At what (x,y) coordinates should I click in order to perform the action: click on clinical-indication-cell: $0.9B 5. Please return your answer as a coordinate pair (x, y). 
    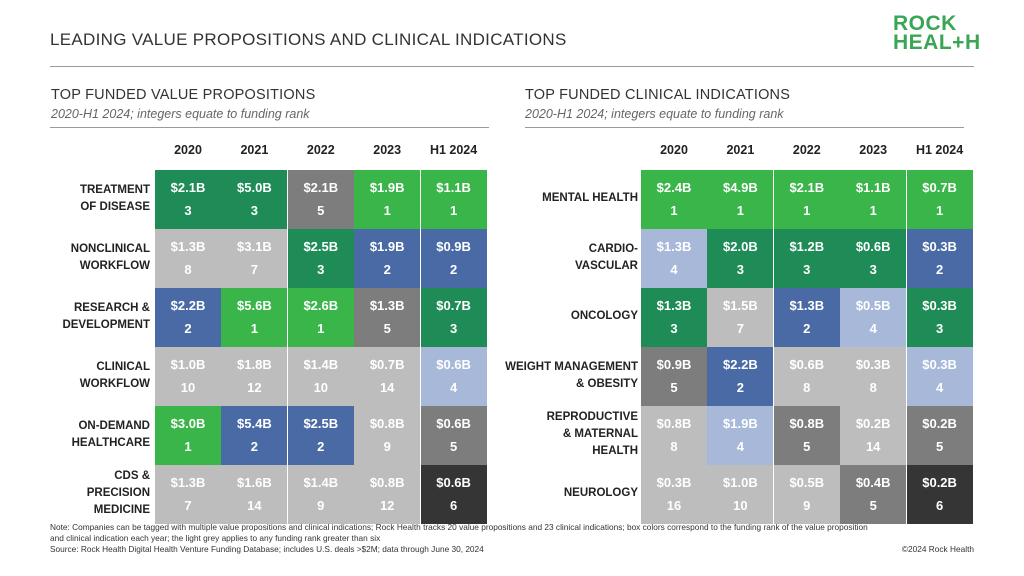
    Looking at the image, I should click on (674, 376).